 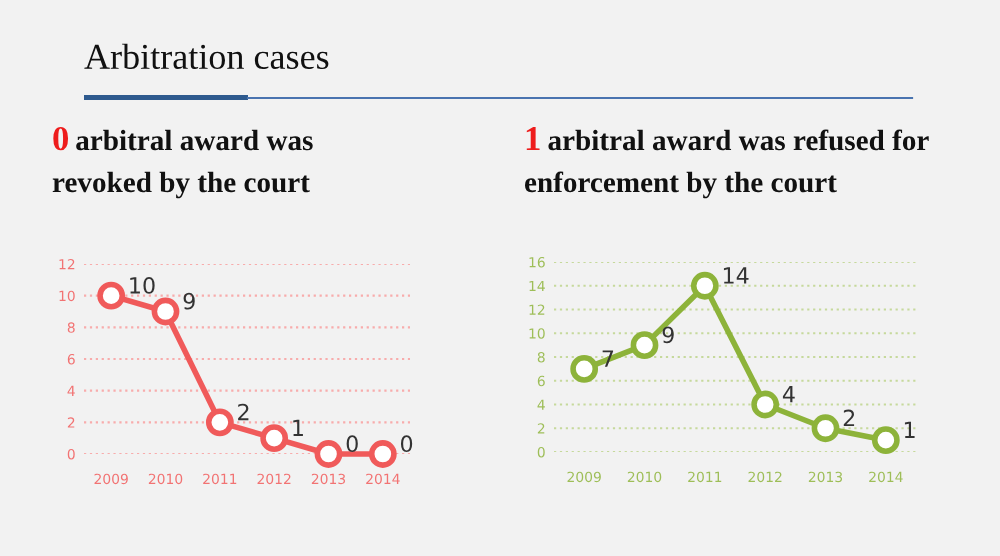 What do you see at coordinates (736, 275) in the screenshot?
I see `data-label: 14` at bounding box center [736, 275].